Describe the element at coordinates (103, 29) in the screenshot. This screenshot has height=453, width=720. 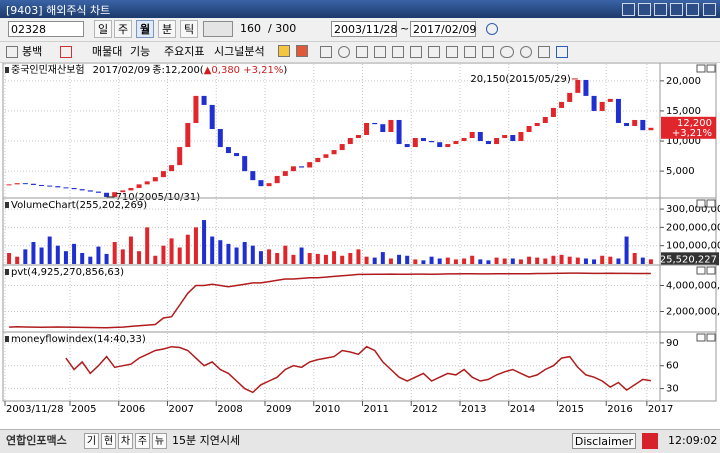
I see `period-button: 일` at that location.